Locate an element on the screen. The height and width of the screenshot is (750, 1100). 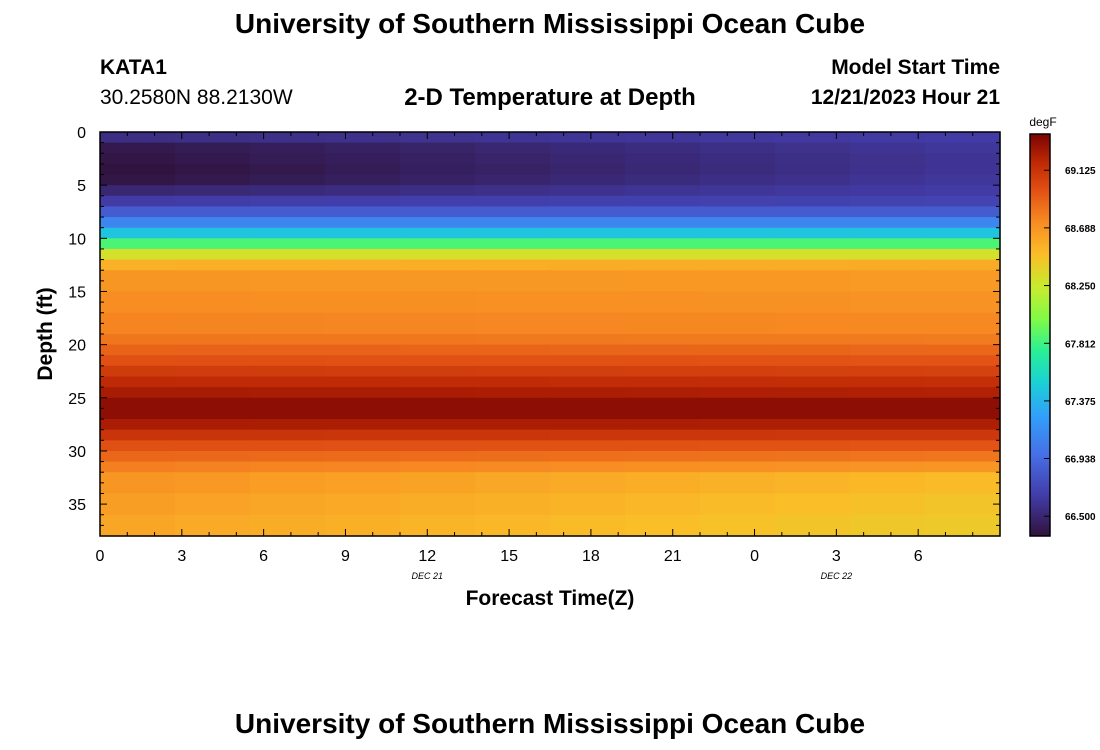
model-start-value: 12/21/2023 Hour 21 is located at coordinates (905, 97).